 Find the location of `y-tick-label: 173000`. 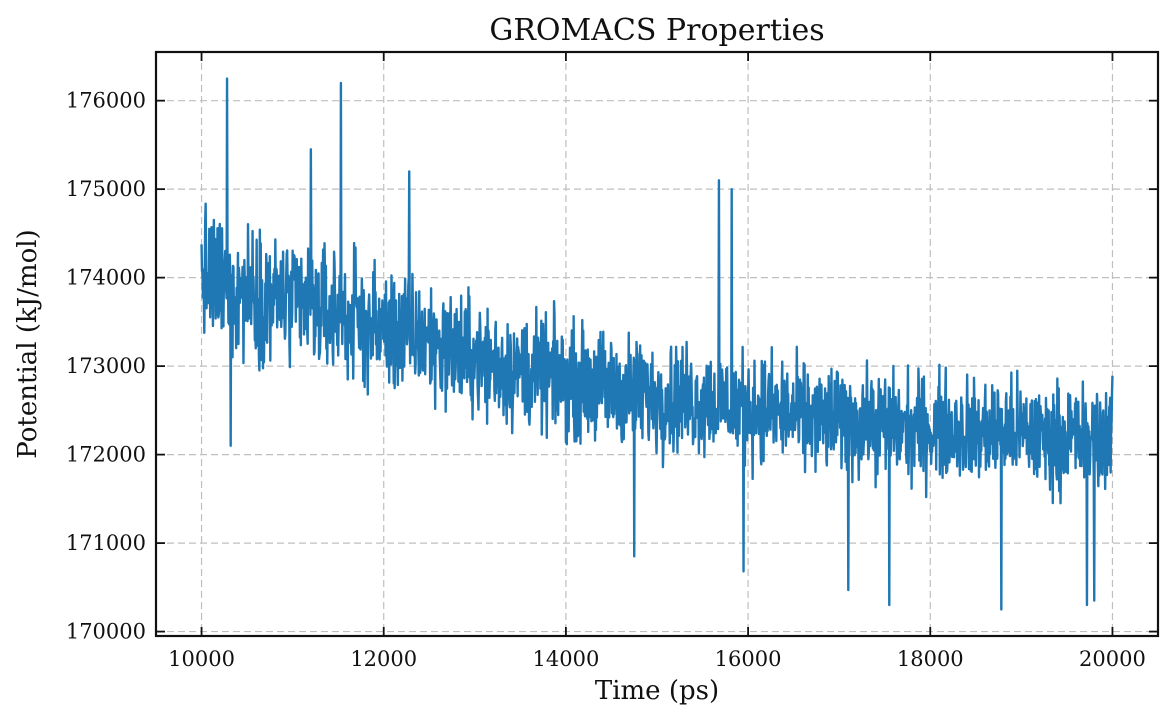

y-tick-label: 173000 is located at coordinates (106, 366).